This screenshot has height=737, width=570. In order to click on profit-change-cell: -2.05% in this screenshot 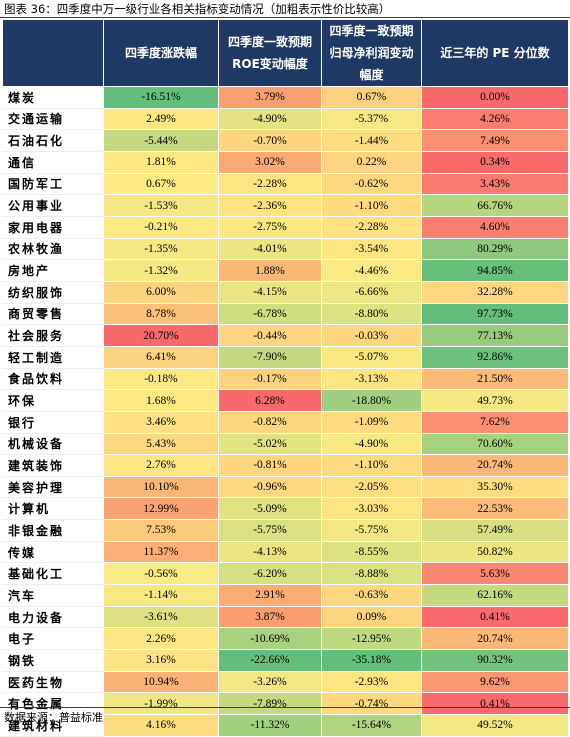, I will do `click(371, 487)`.